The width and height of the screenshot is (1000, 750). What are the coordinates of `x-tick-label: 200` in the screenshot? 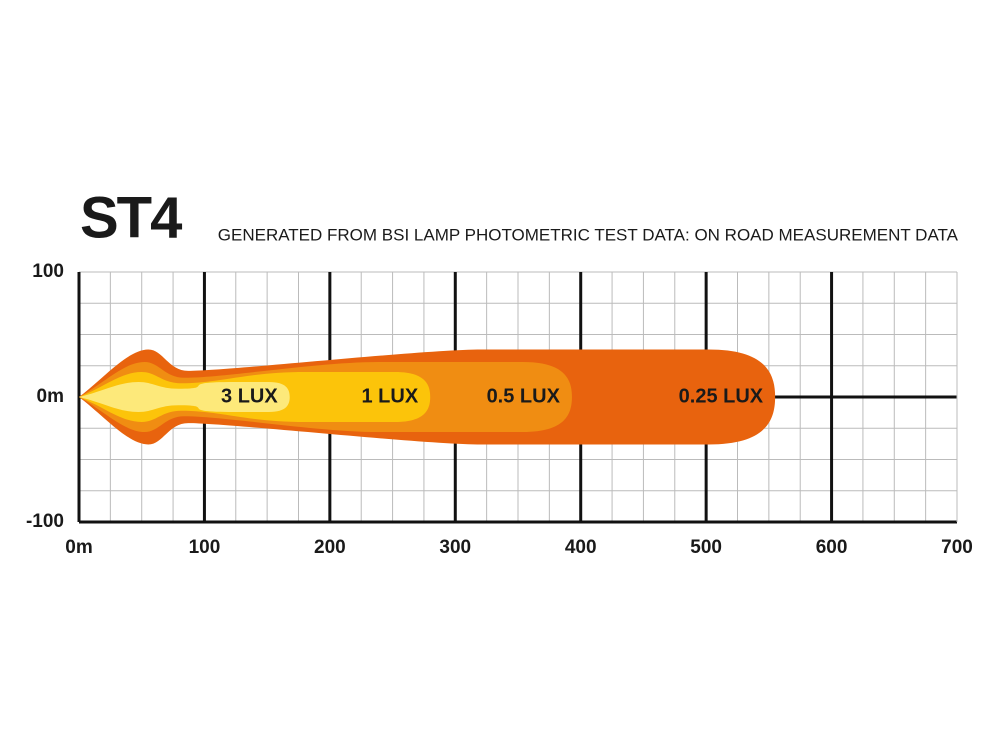 It's located at (330, 547).